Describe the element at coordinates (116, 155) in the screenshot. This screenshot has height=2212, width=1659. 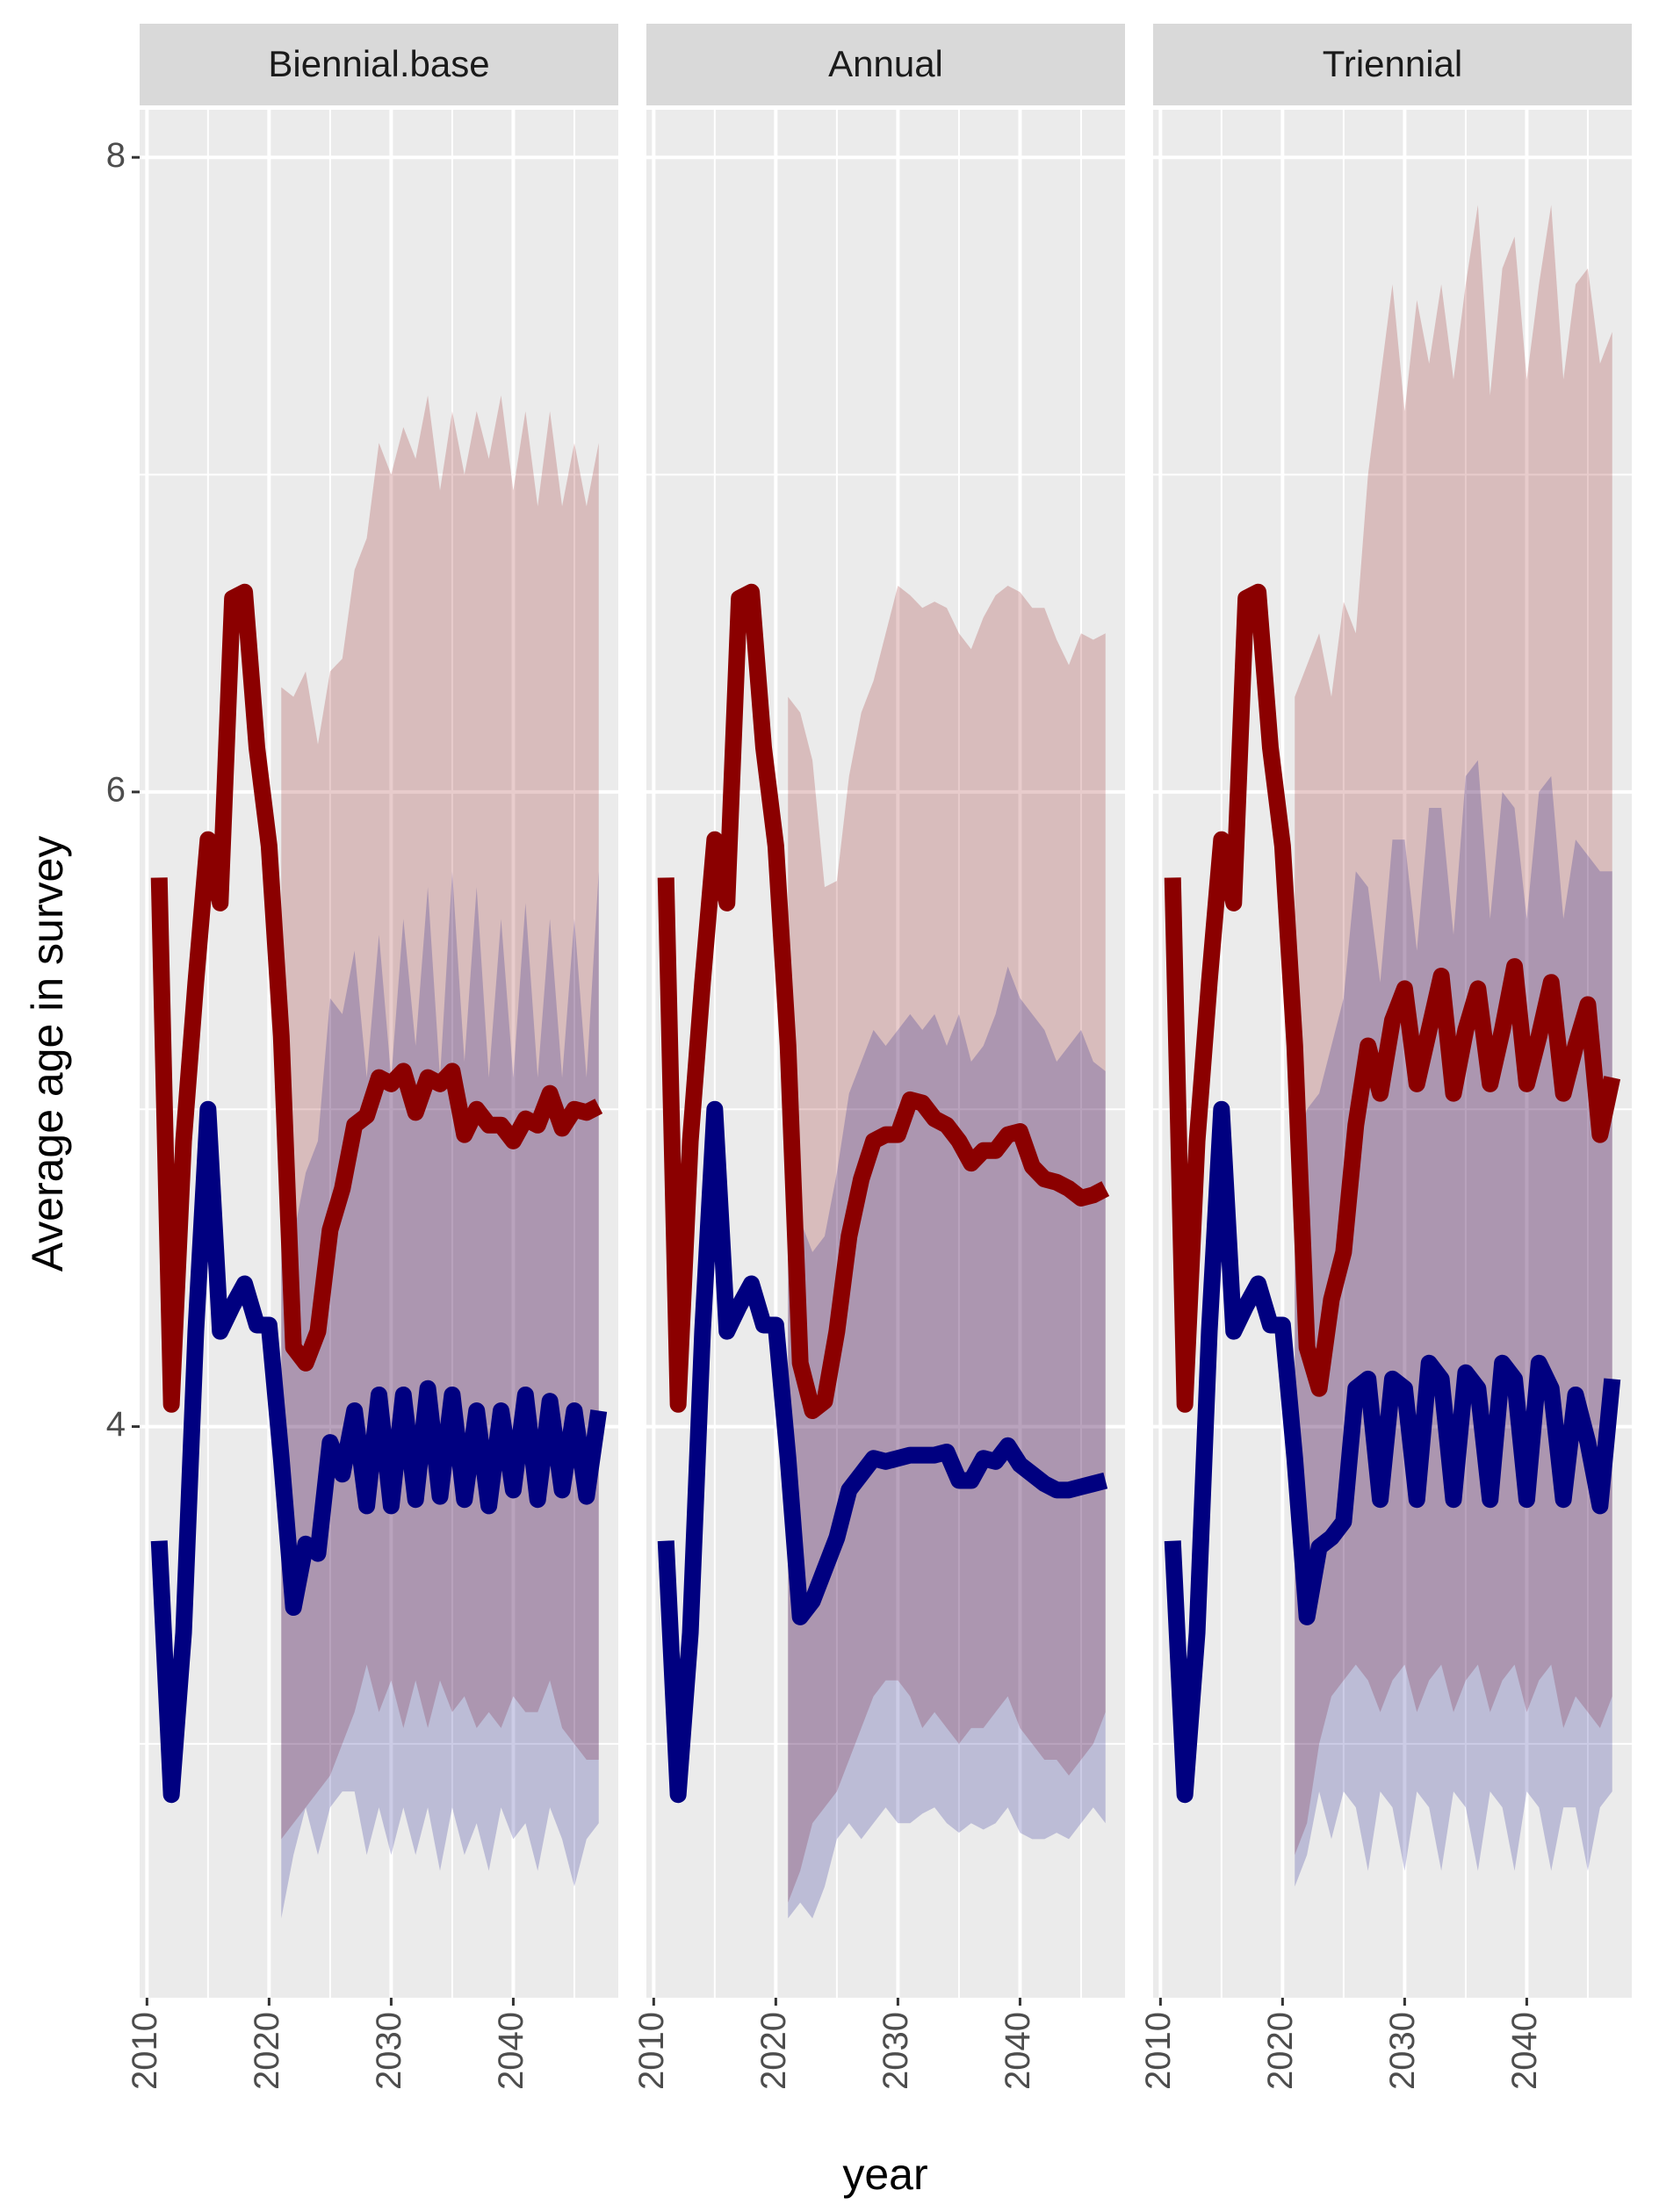
I see `y-tick-label: 8` at that location.